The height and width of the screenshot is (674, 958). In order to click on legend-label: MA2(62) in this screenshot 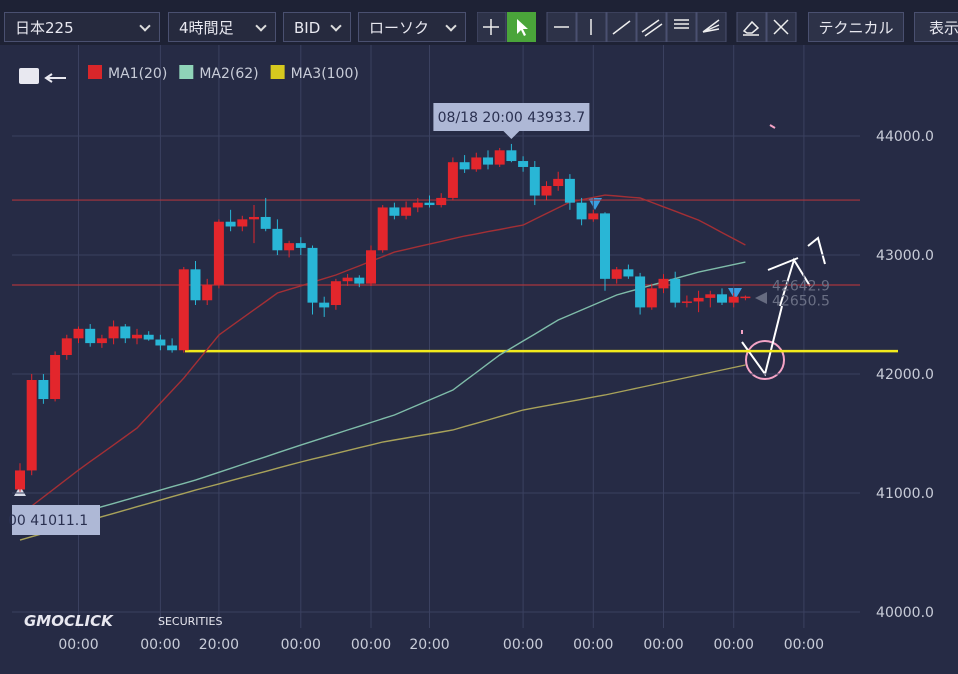, I will do `click(228, 74)`.